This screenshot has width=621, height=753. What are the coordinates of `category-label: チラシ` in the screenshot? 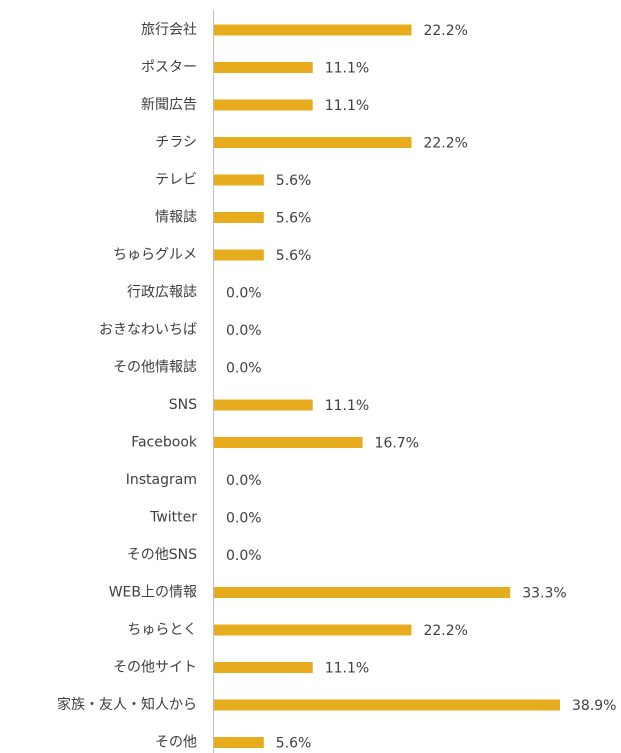 It's located at (176, 143).